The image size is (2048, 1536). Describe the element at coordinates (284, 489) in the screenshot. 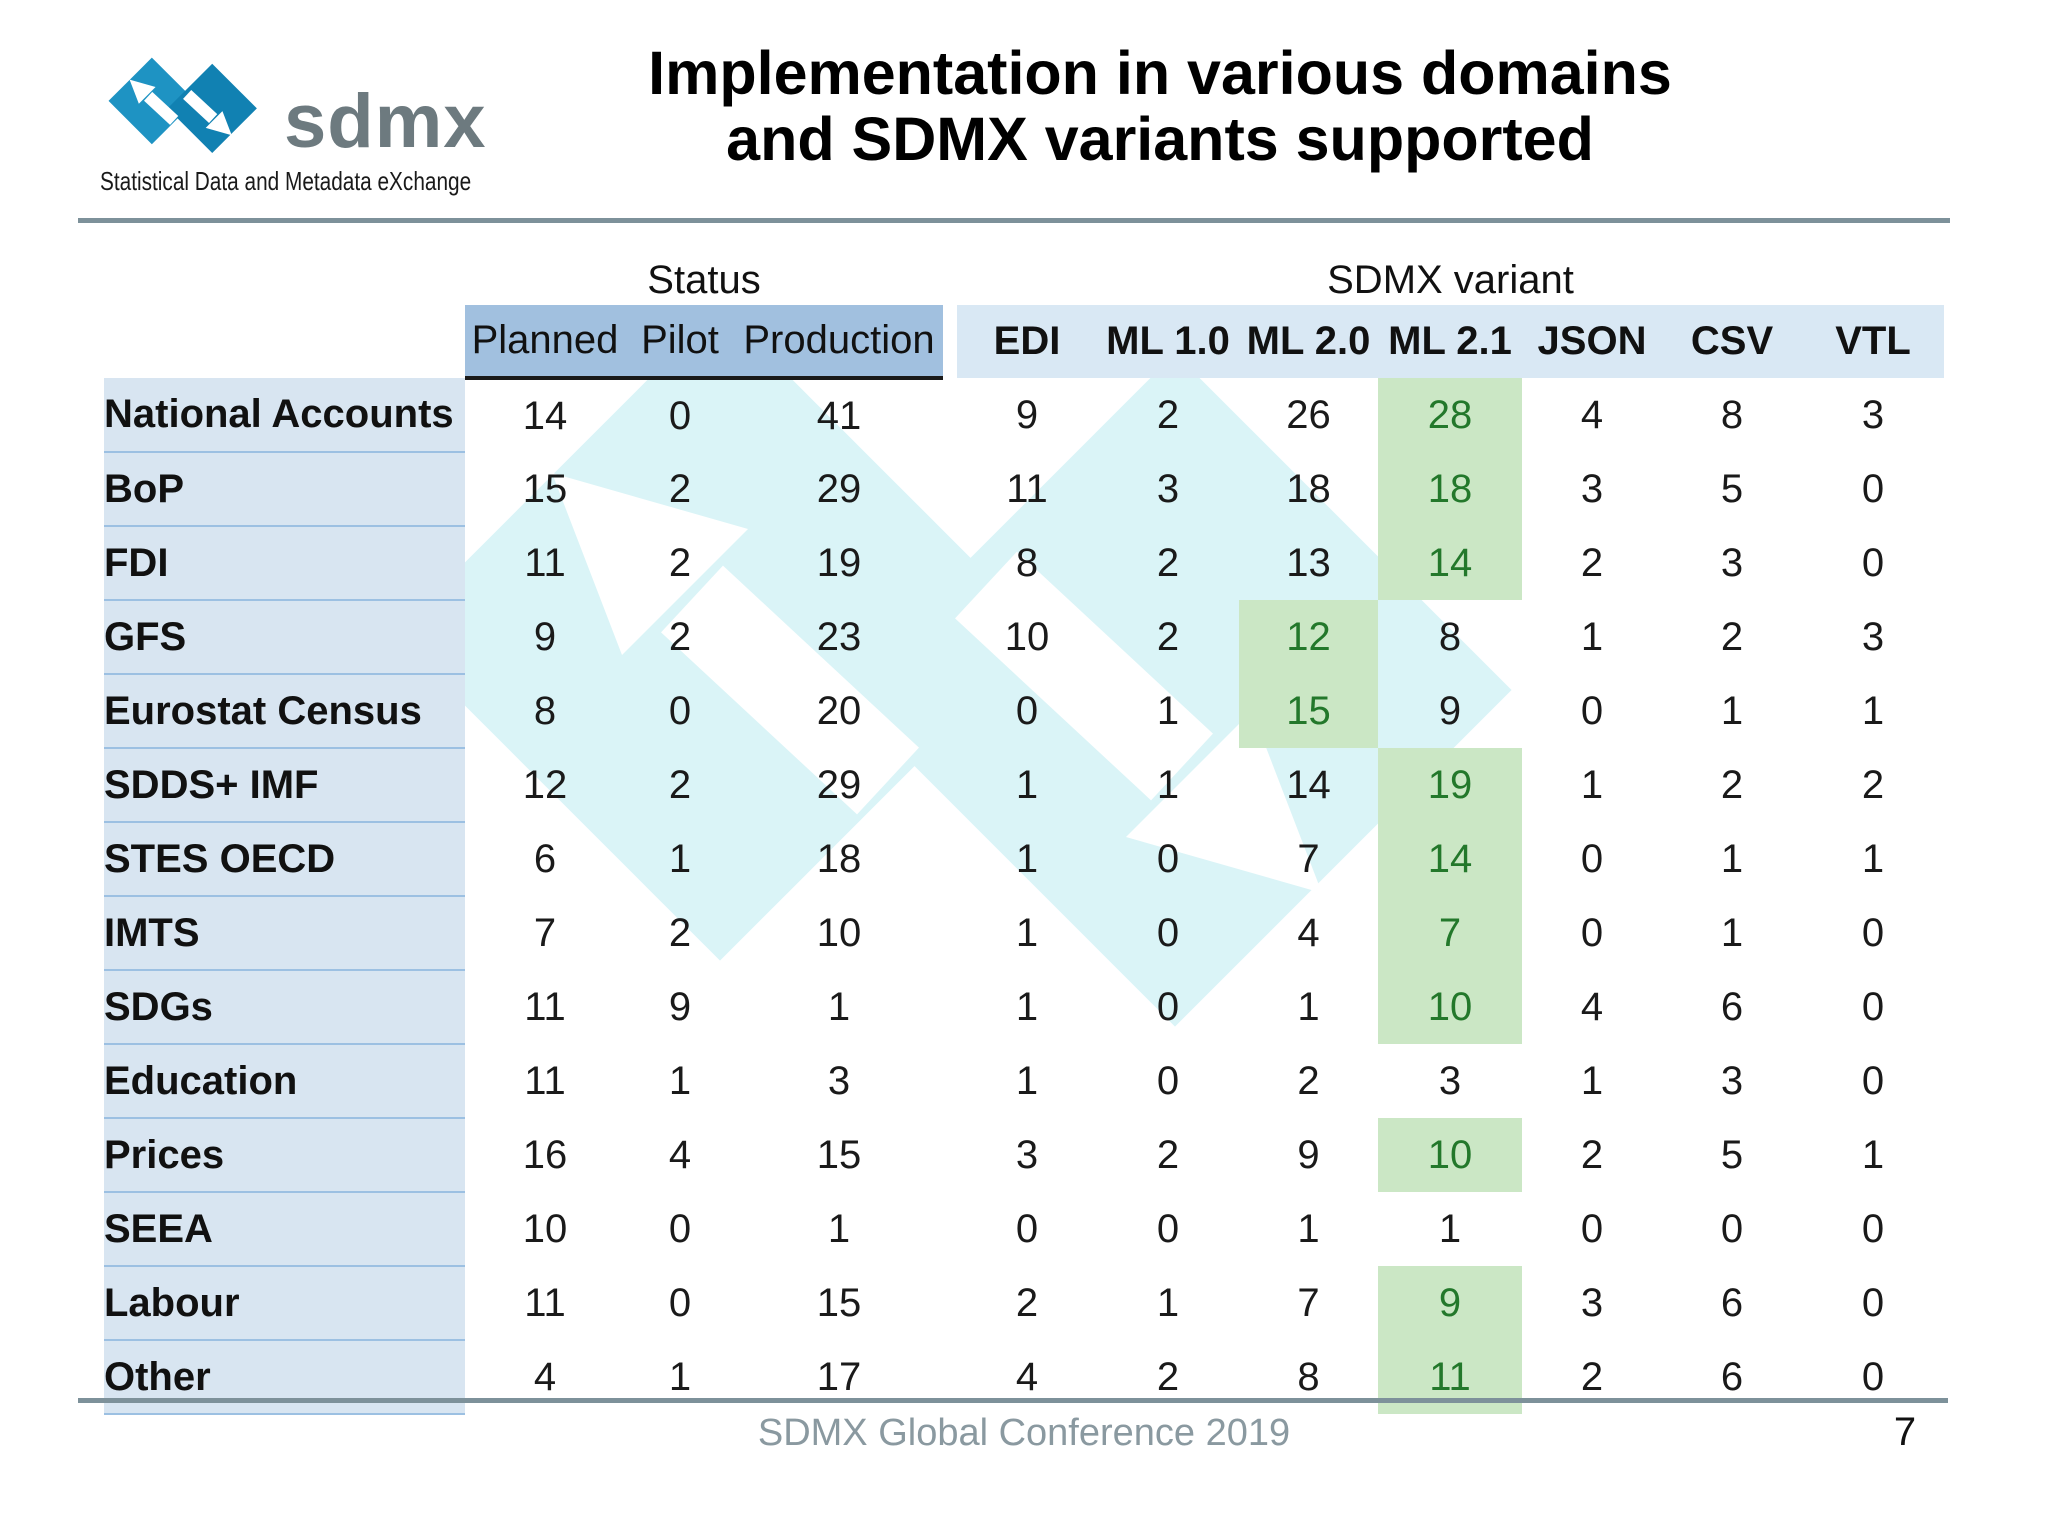

I see `row-label: BoP` at that location.